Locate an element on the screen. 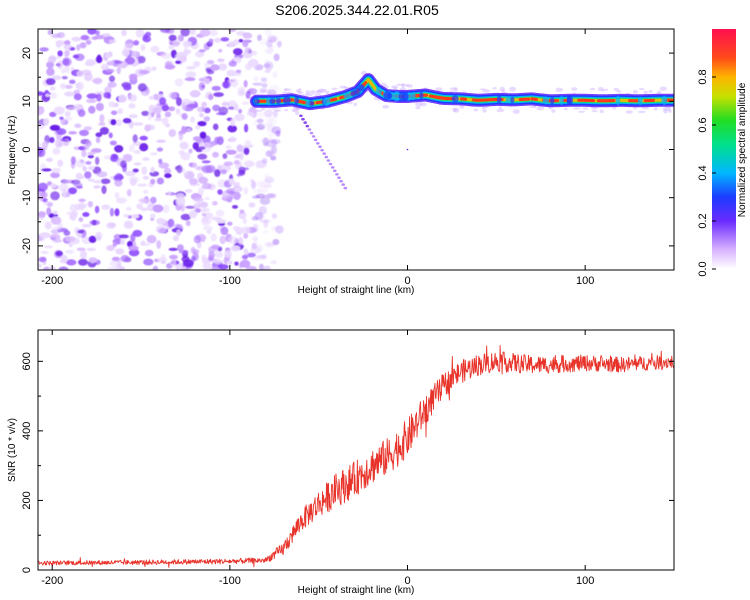 This screenshot has width=750, height=600. ridge-hot-segments is located at coordinates (463, 94).